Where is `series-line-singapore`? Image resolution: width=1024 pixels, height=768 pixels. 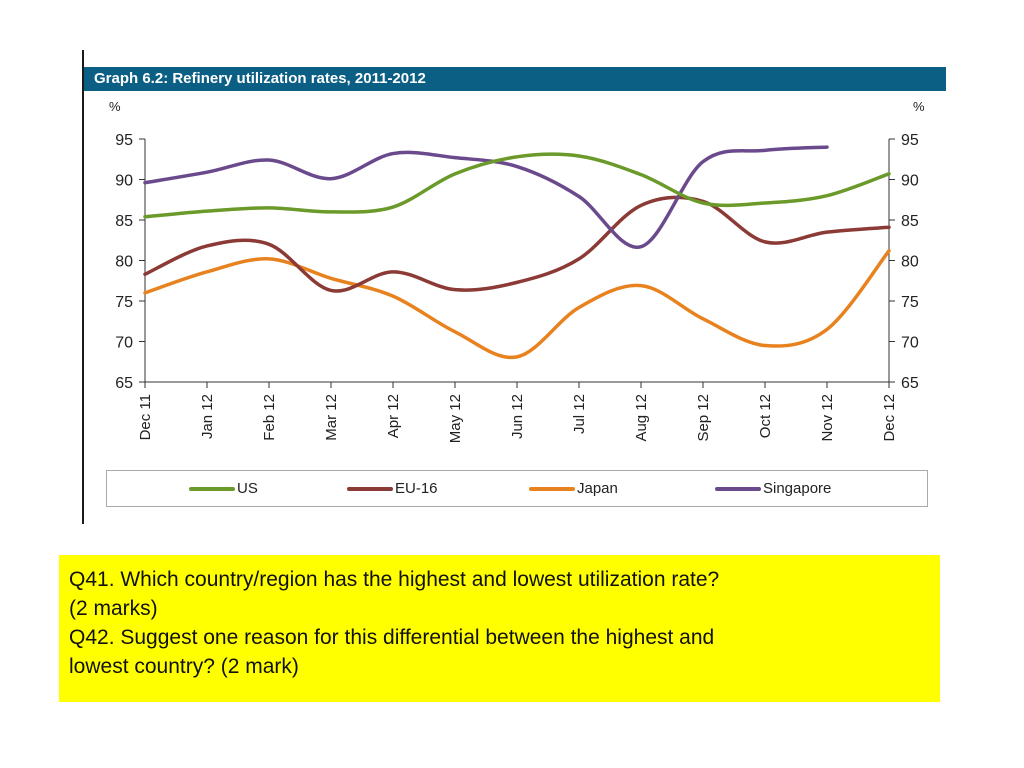 series-line-singapore is located at coordinates (486, 197).